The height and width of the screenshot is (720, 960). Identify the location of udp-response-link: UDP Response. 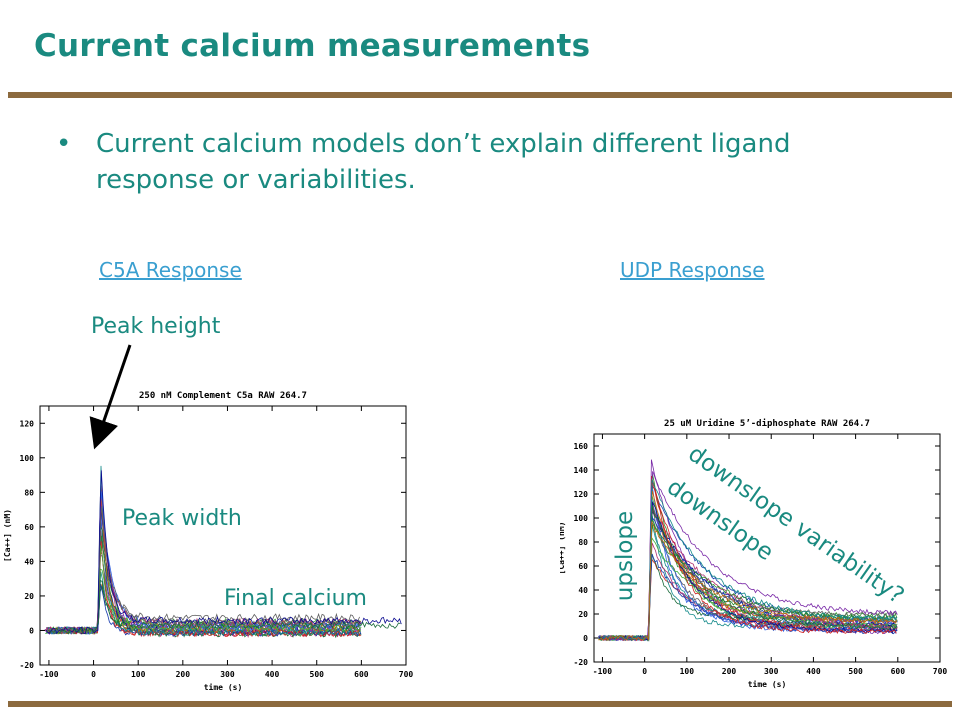
(692, 270).